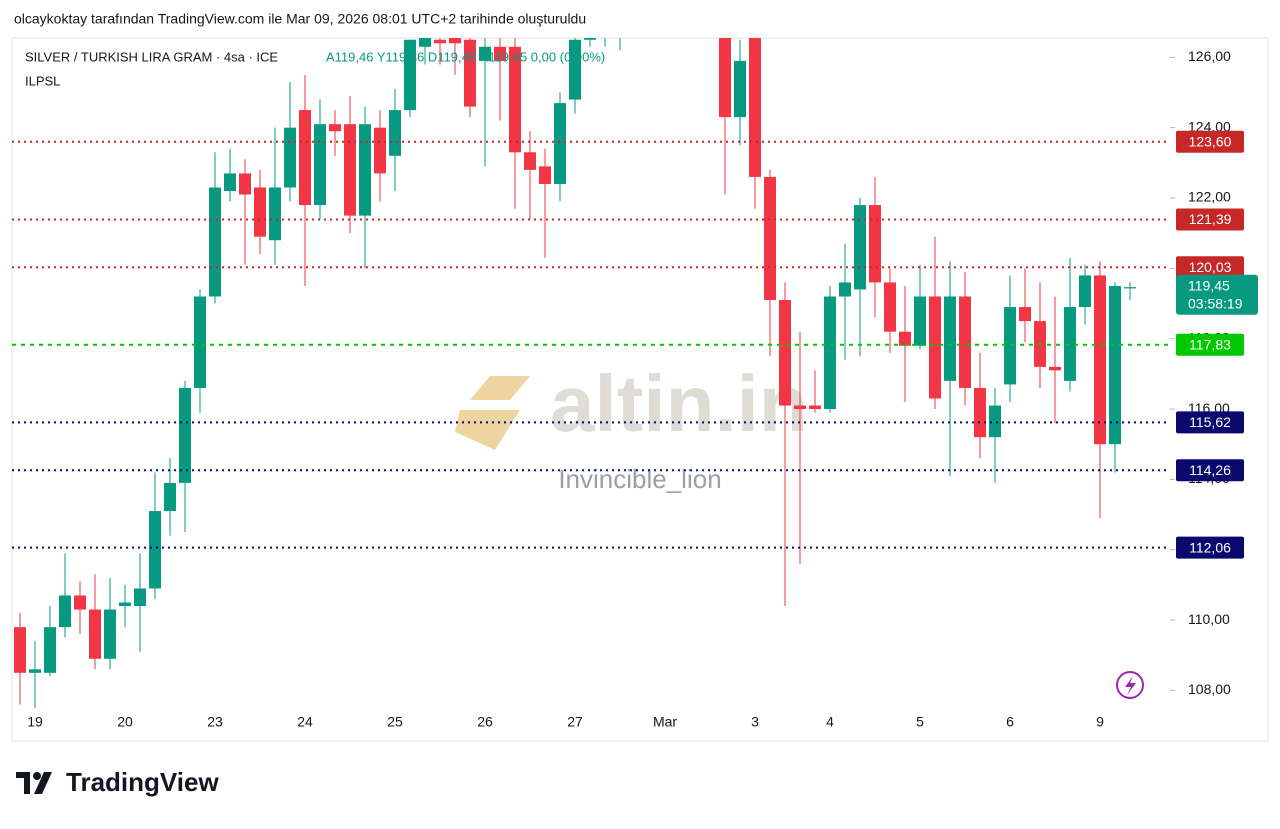  I want to click on y-tick-label: 124,00, so click(1209, 126).